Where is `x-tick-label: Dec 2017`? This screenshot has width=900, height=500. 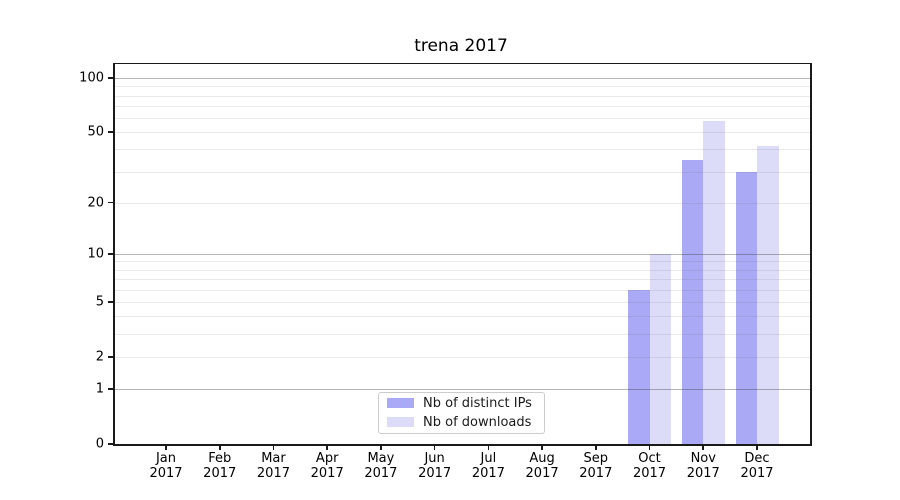 x-tick-label: Dec 2017 is located at coordinates (757, 466).